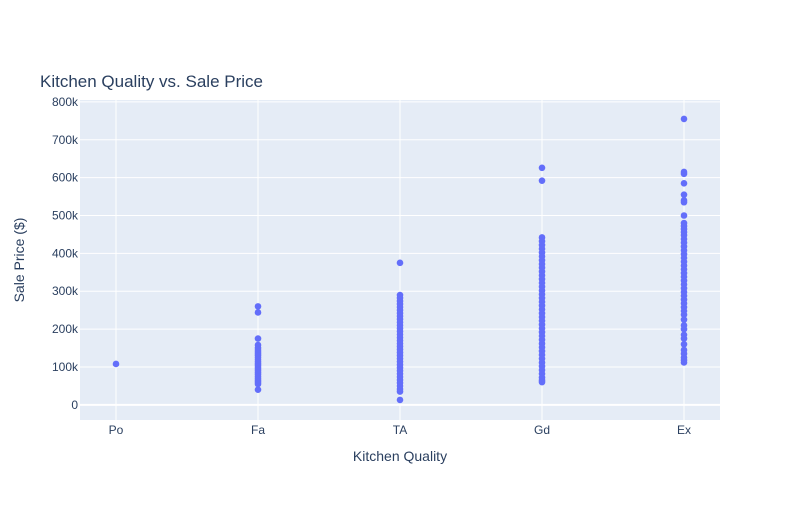 The width and height of the screenshot is (800, 505). What do you see at coordinates (65, 253) in the screenshot?
I see `y-tick-label: 400k` at bounding box center [65, 253].